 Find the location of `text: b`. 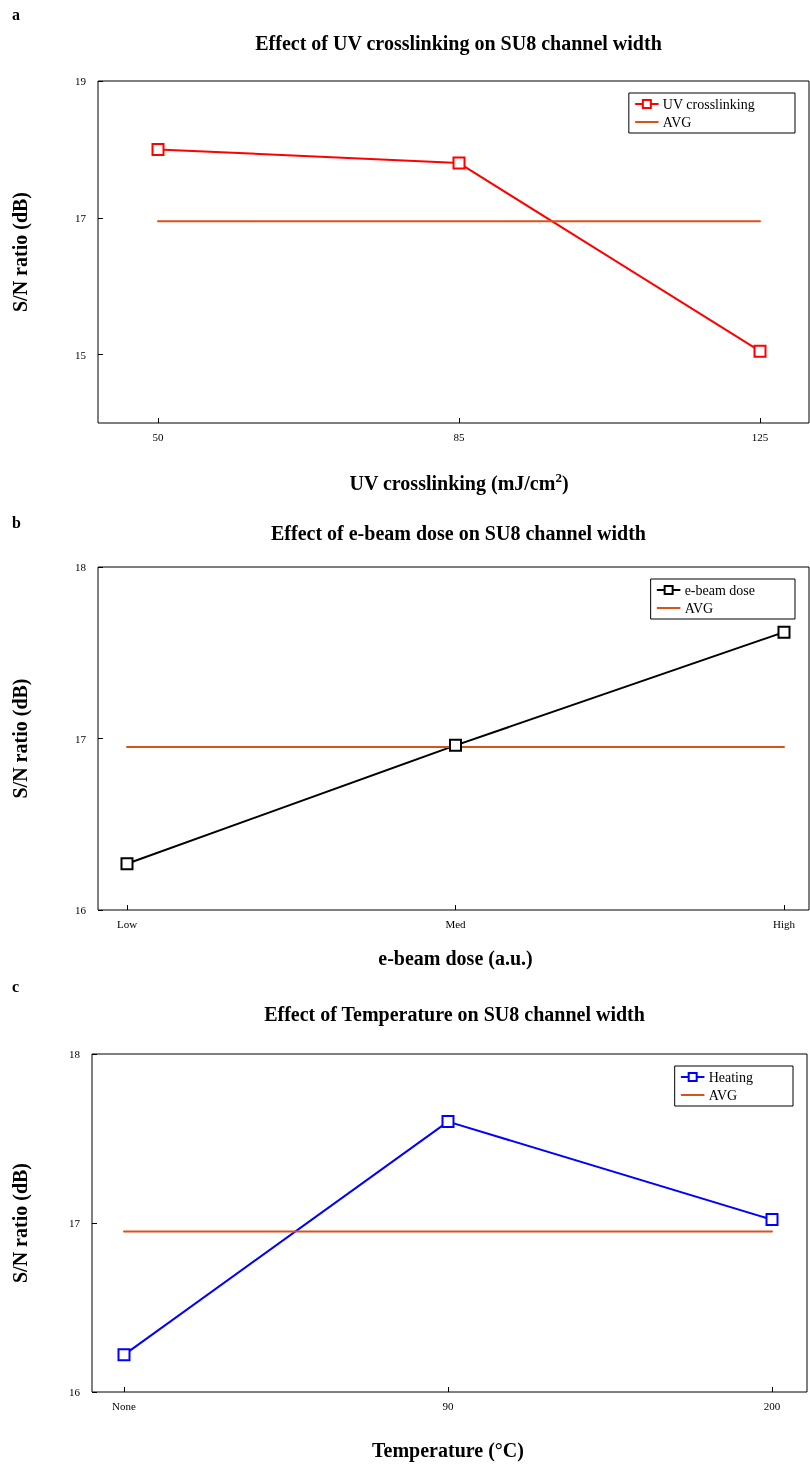

text: b is located at coordinates (16, 522).